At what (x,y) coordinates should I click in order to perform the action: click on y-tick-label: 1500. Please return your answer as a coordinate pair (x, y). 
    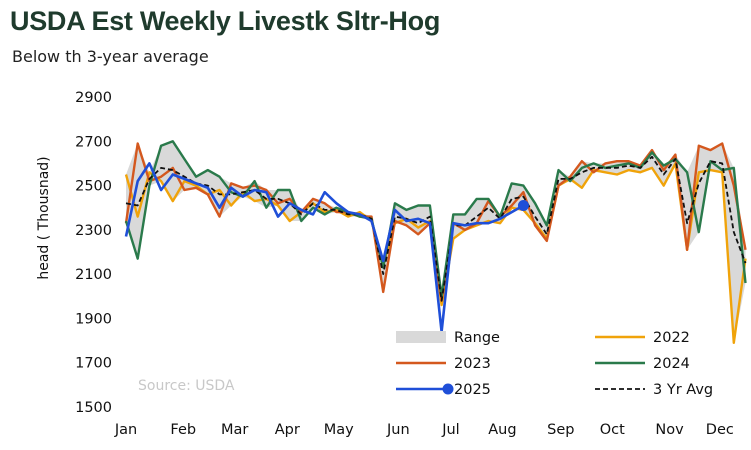
    Looking at the image, I should click on (93, 408).